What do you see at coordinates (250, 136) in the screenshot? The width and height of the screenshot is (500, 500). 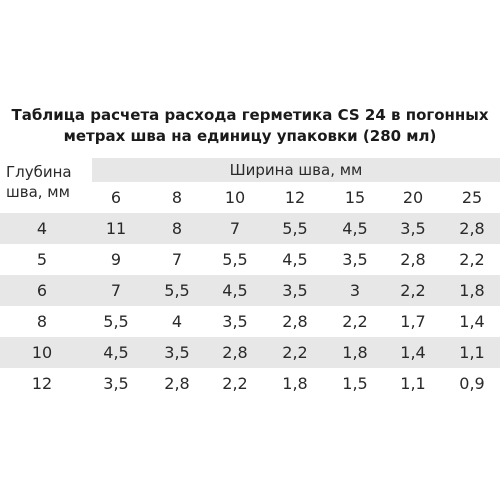 I see `table-title-line-2: метрах шва на единицу упаковки (280 мл)` at bounding box center [250, 136].